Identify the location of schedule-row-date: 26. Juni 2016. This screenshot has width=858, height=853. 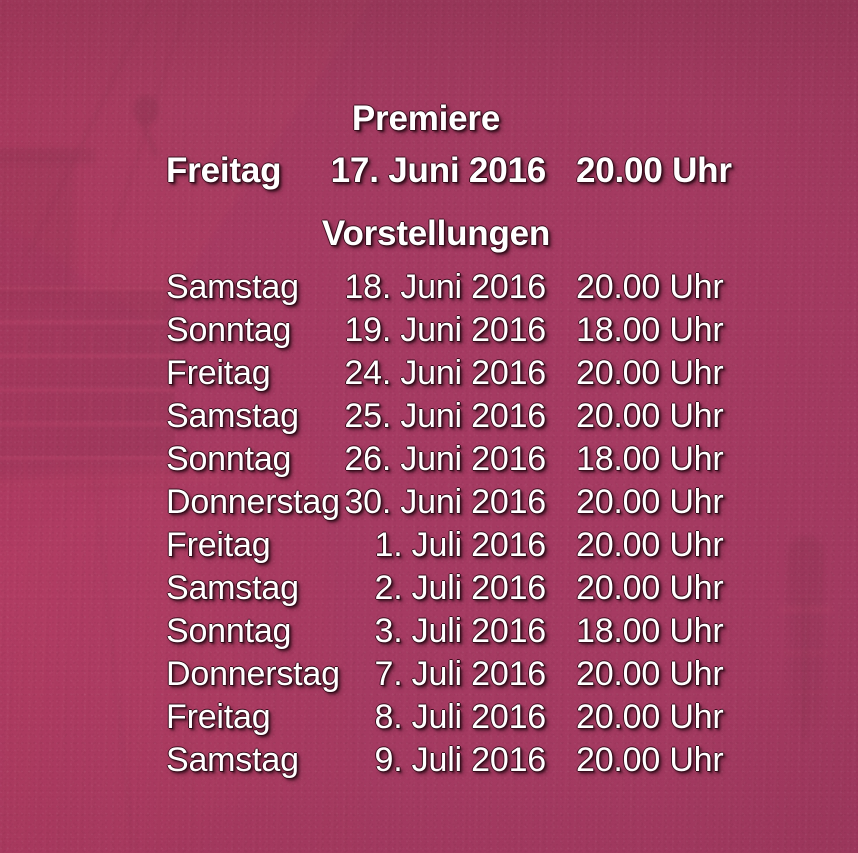
(445, 459).